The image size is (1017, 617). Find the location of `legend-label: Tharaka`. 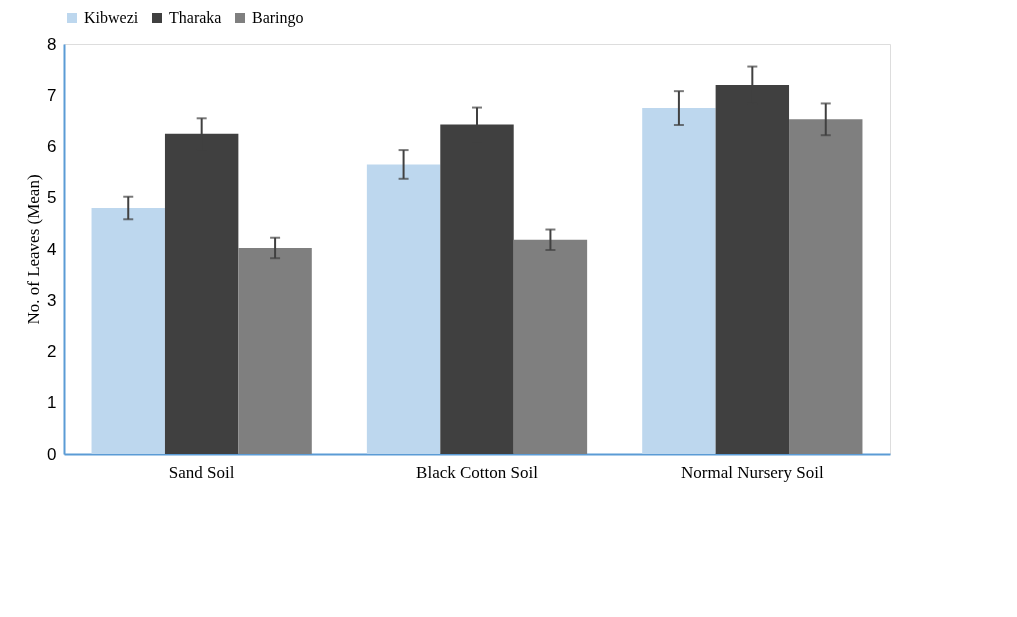

legend-label: Tharaka is located at coordinates (195, 17).